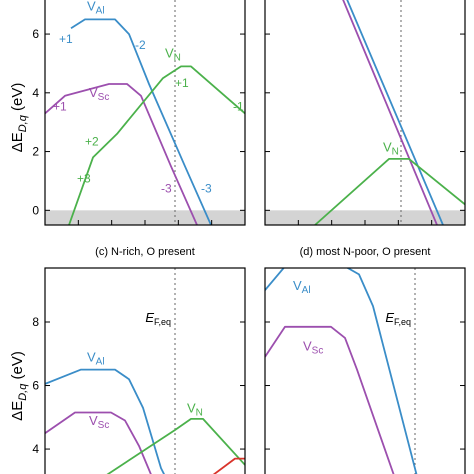 The width and height of the screenshot is (474, 474). I want to click on panel-a-ylabel-unit: (eV), so click(17, 99).